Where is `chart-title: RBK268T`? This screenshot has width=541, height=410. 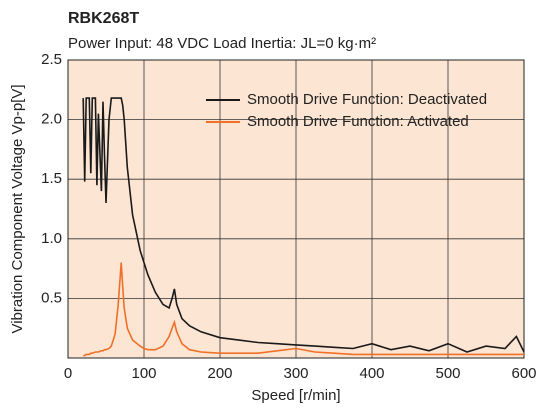
chart-title: RBK268T is located at coordinates (103, 18).